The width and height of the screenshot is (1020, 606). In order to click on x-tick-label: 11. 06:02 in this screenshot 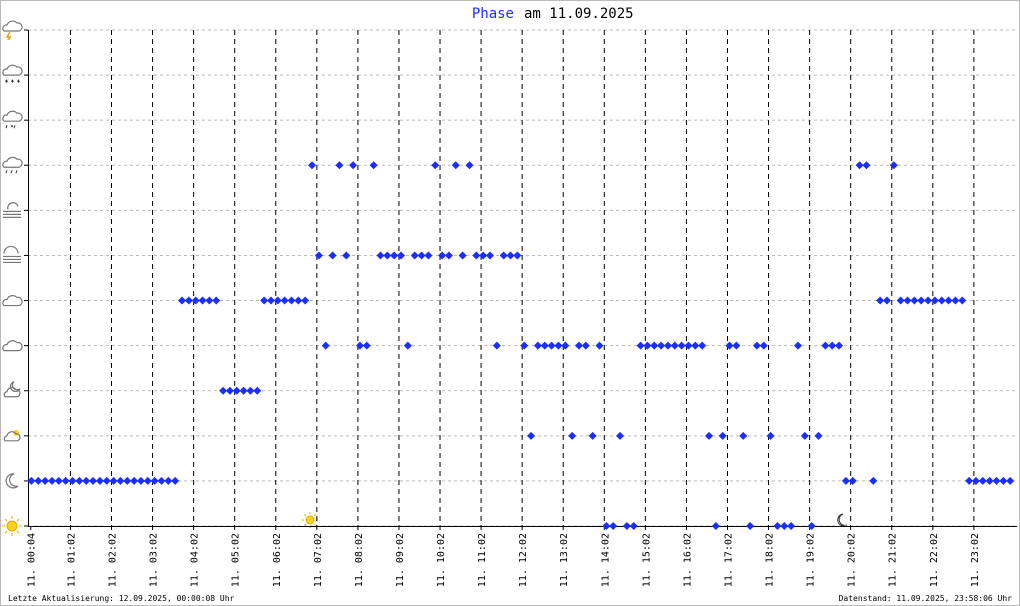, I will do `click(277, 560)`.